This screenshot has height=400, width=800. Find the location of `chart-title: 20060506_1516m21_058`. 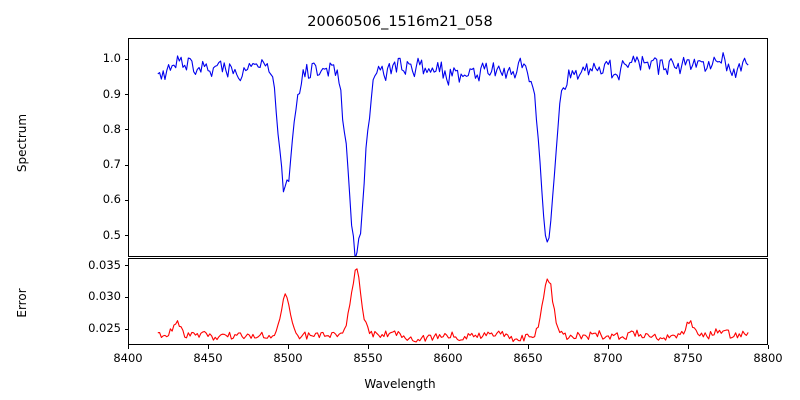

chart-title: 20060506_1516m21_058 is located at coordinates (400, 22).